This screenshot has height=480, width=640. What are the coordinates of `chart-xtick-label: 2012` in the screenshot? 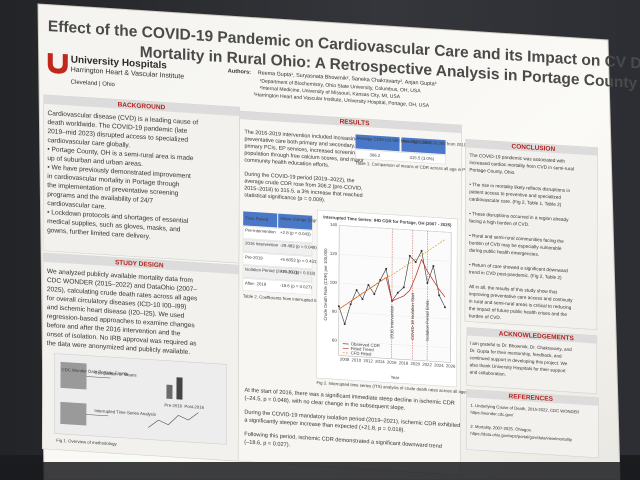 It's located at (368, 361).